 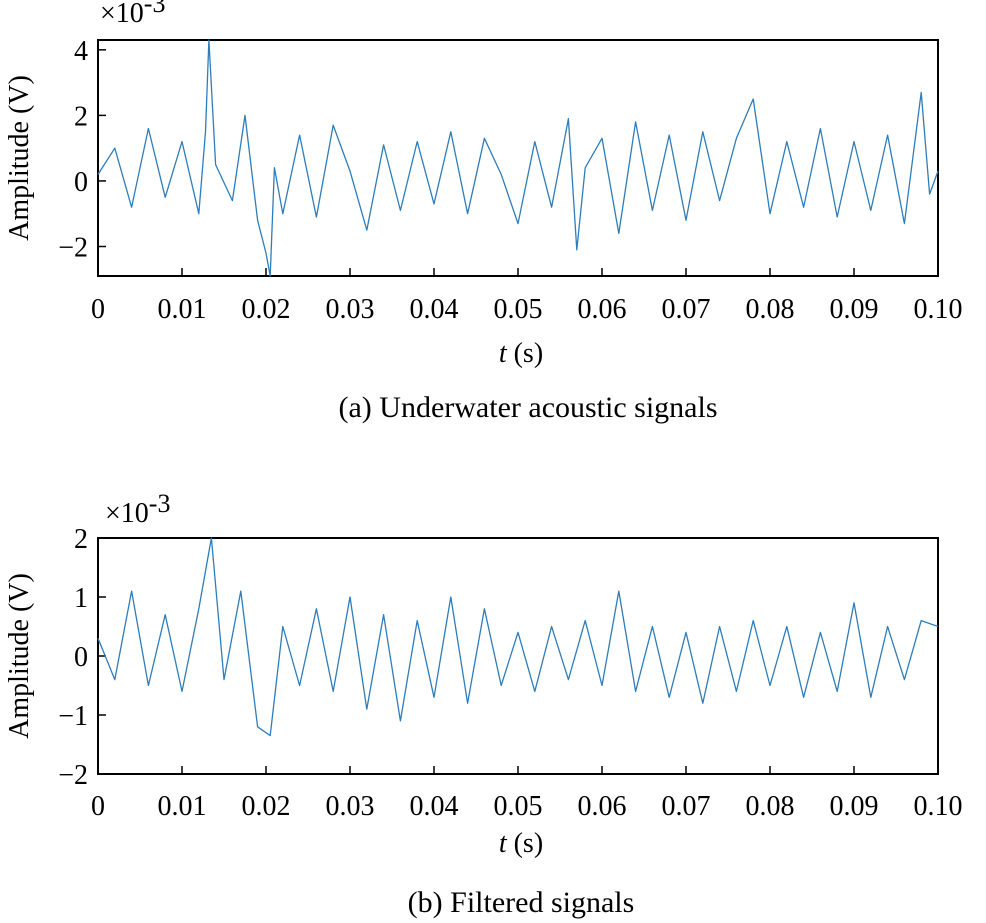 What do you see at coordinates (266, 806) in the screenshot?
I see `panel-b-x-tick-label: 0.02` at bounding box center [266, 806].